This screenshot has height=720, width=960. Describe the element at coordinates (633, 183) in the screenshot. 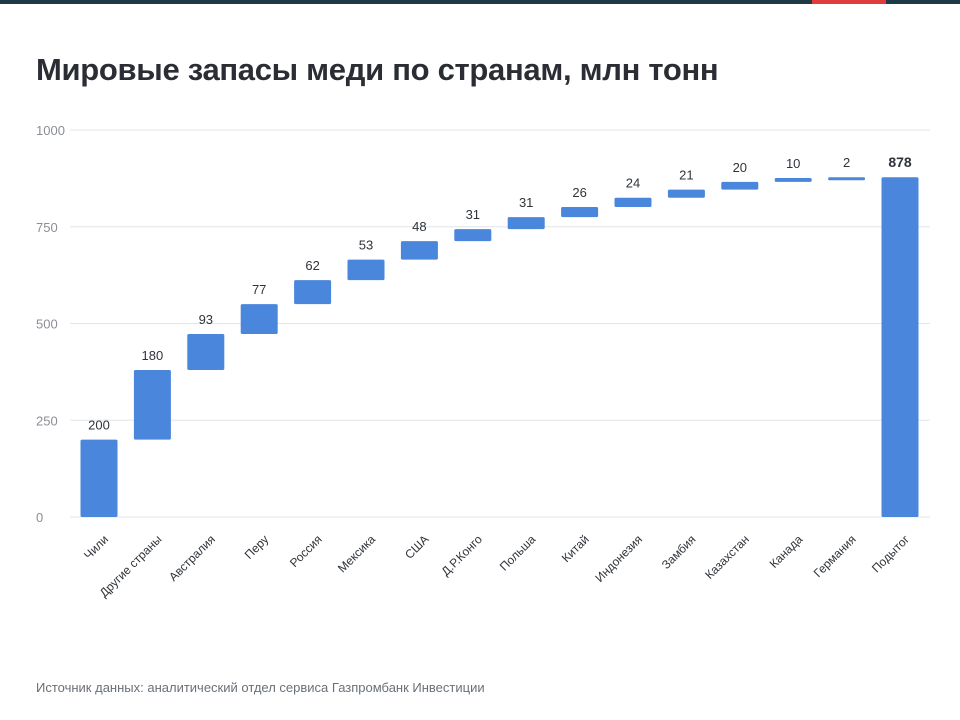

I see `data-label: 24` at that location.